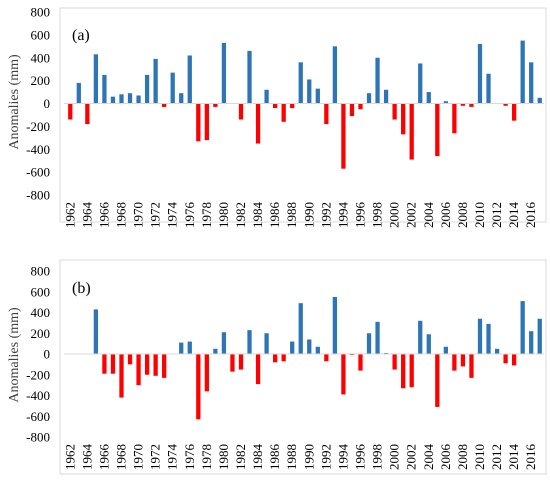  I want to click on x-tick-label: 1980, so click(223, 457).